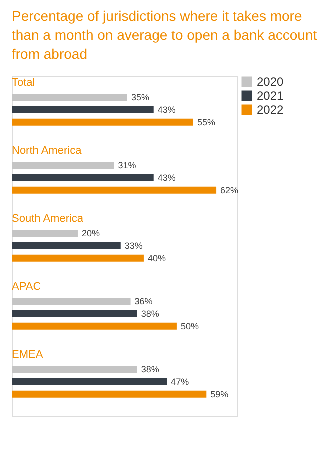 The height and width of the screenshot is (470, 326). What do you see at coordinates (91, 233) in the screenshot?
I see `data-label: 20%` at bounding box center [91, 233].